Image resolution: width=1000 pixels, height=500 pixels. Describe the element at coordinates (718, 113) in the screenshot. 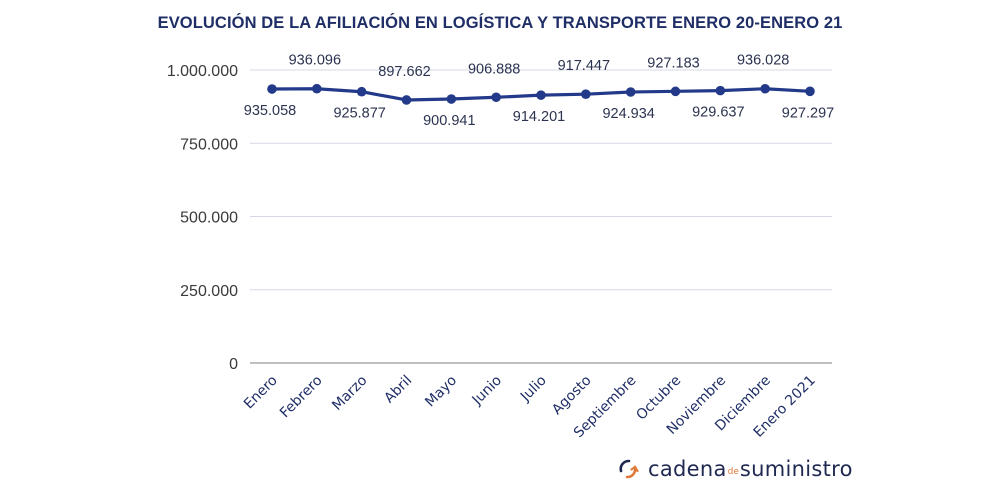

I see `data-label: 929.637` at that location.